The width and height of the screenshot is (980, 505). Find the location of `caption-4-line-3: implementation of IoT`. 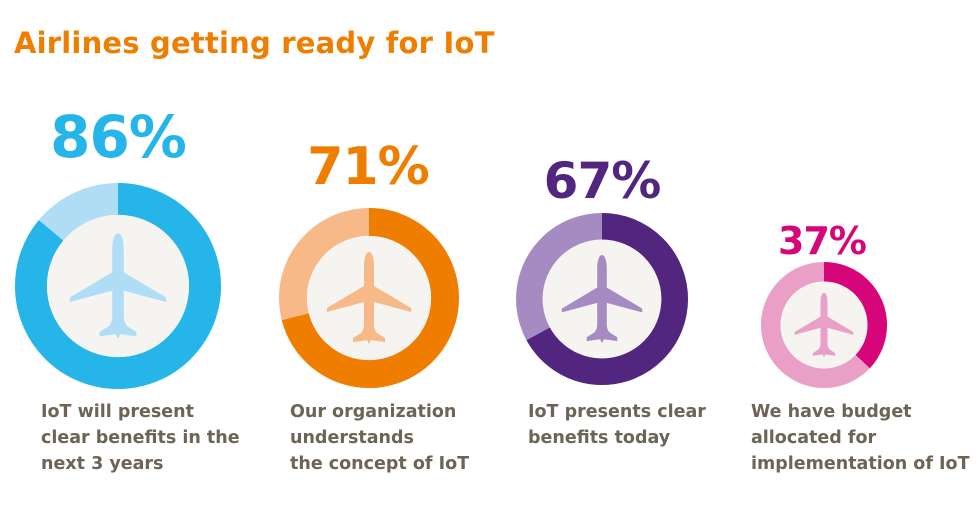

caption-4-line-3: implementation of IoT is located at coordinates (860, 464).